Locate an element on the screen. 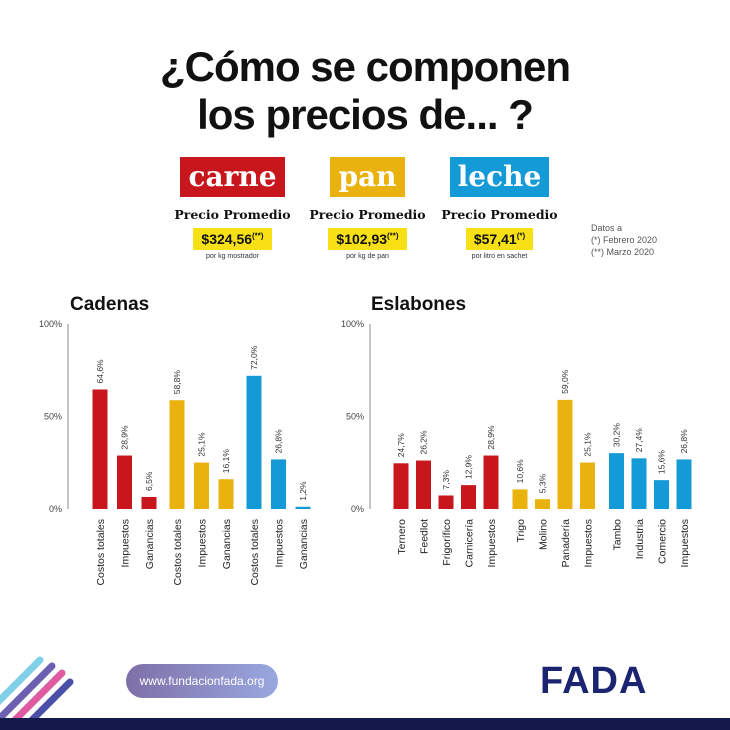 This screenshot has height=730, width=730. page-title-line1: ¿Cómo se componen is located at coordinates (365, 66).